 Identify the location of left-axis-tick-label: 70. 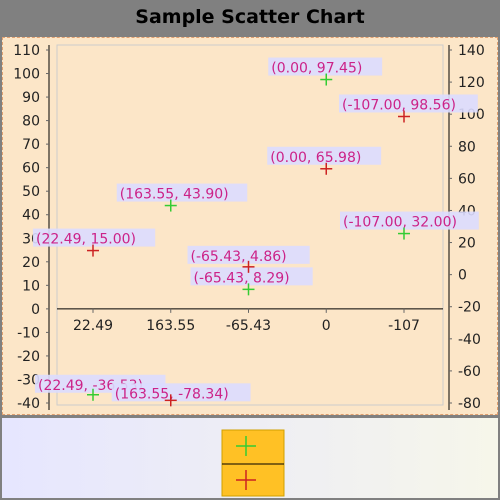
(31, 145).